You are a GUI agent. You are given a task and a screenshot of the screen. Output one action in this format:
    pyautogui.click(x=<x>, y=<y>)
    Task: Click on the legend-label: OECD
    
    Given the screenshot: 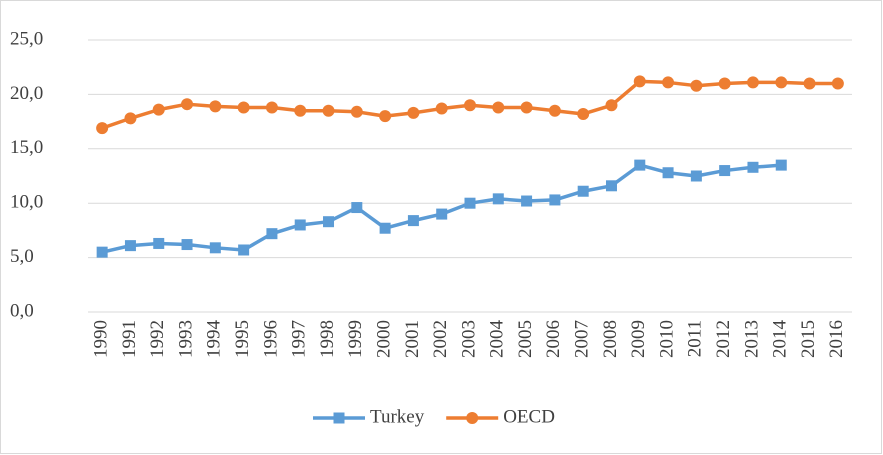 What is the action you would take?
    pyautogui.click(x=529, y=416)
    